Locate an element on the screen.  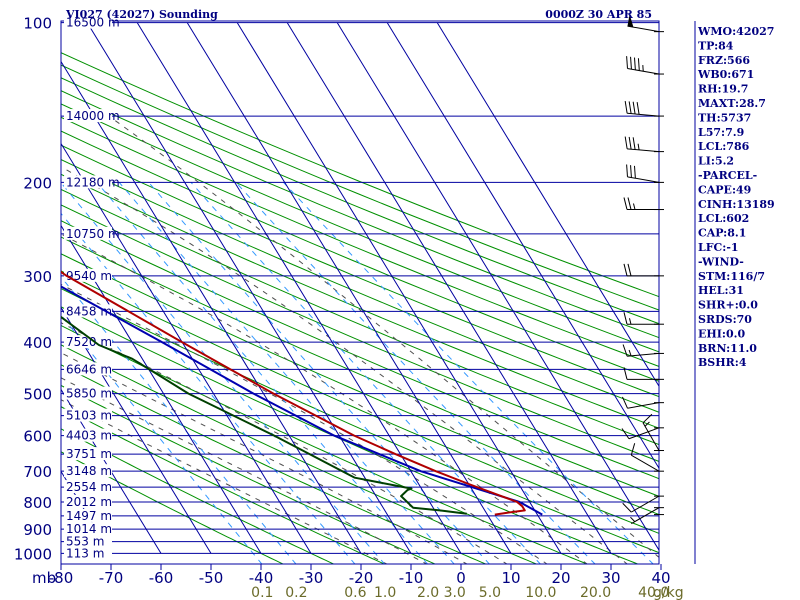
index-line: LCL:786 is located at coordinates (724, 146).